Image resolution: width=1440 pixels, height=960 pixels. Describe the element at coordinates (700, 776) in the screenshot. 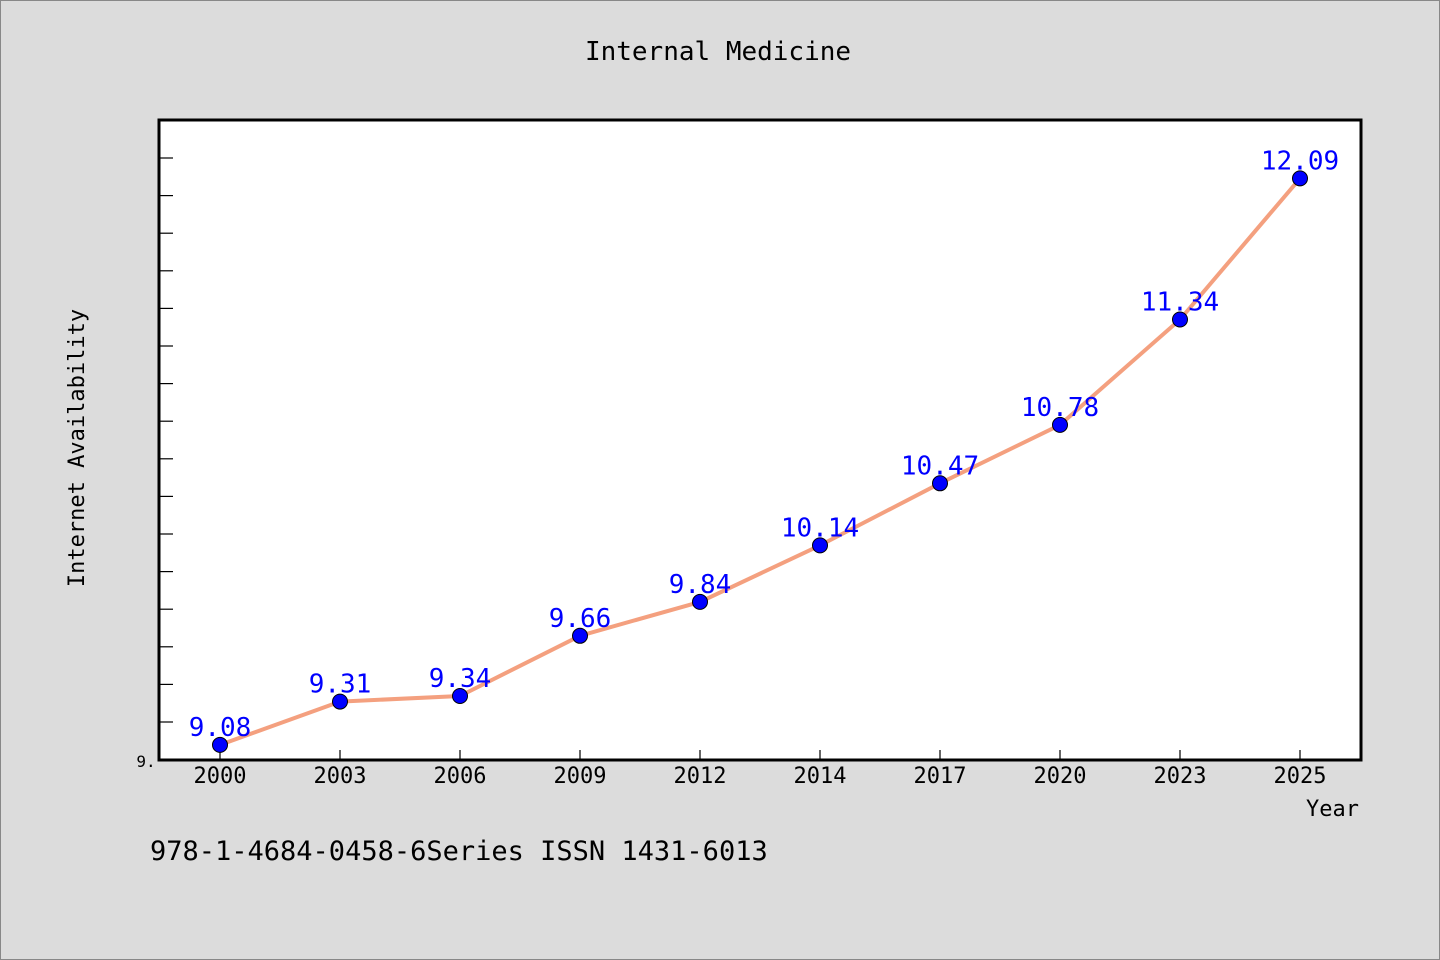

I see `x-tick-label: 2012` at that location.